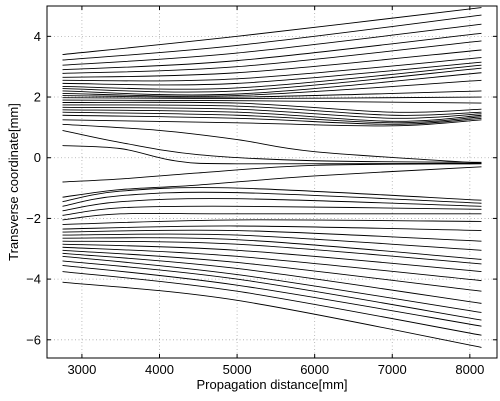 The width and height of the screenshot is (500, 401). Describe the element at coordinates (33, 218) in the screenshot. I see `y-tick-label: −2` at that location.